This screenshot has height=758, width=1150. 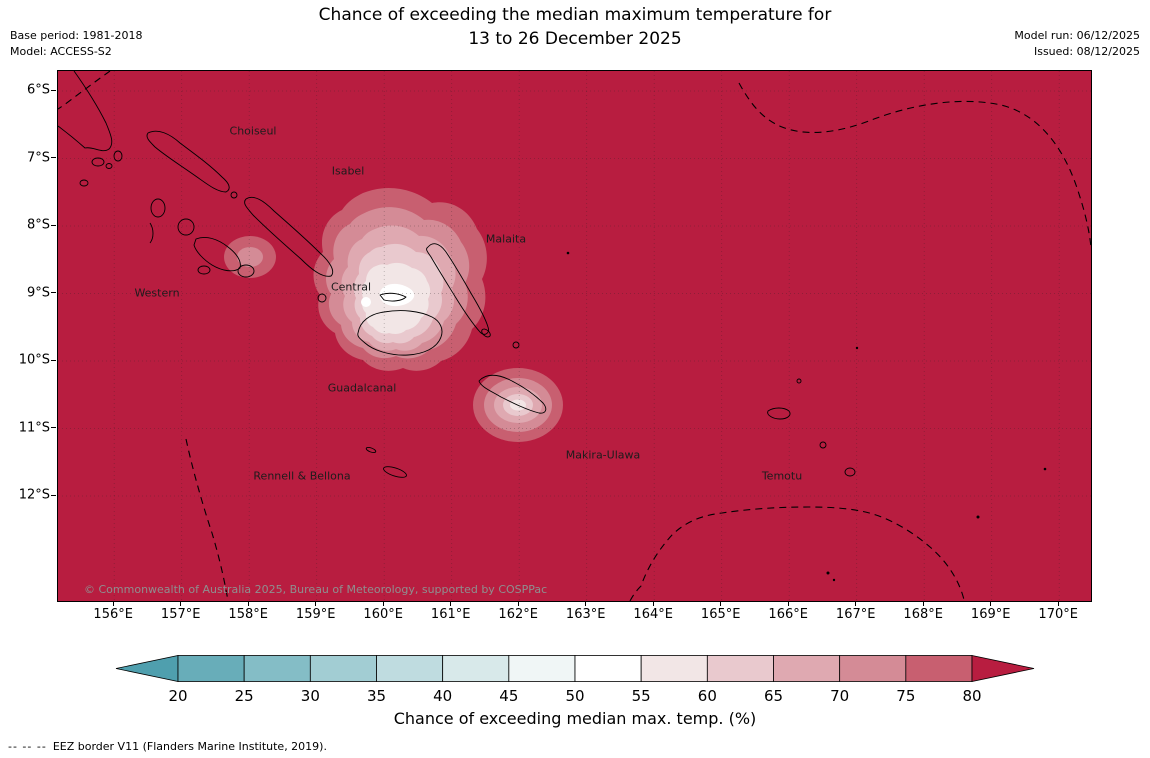 I want to click on province-label-choiseul: Choiseul, so click(x=253, y=131).